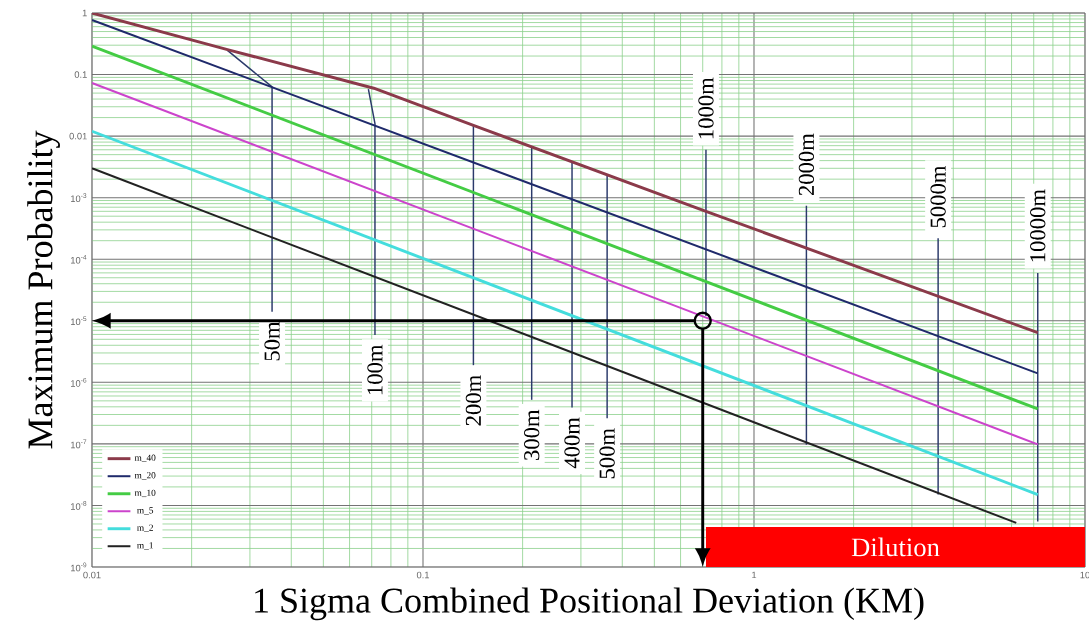 The image size is (1089, 634). Describe the element at coordinates (423, 575) in the screenshot. I see `x-tick-label: 0.1` at that location.